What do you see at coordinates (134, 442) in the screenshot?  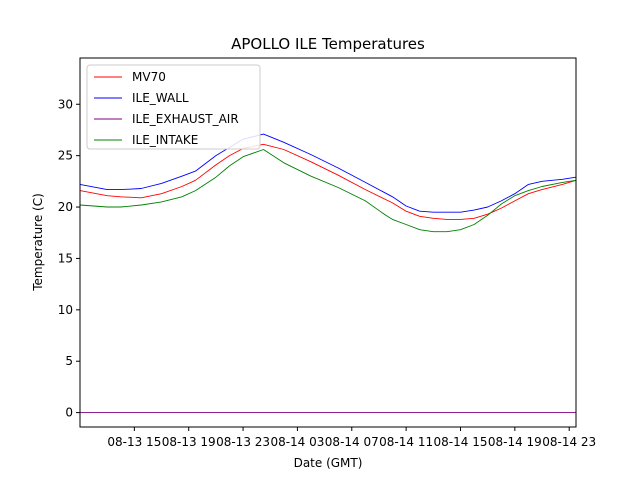 I see `x-tick-label: 08-13 15` at bounding box center [134, 442].